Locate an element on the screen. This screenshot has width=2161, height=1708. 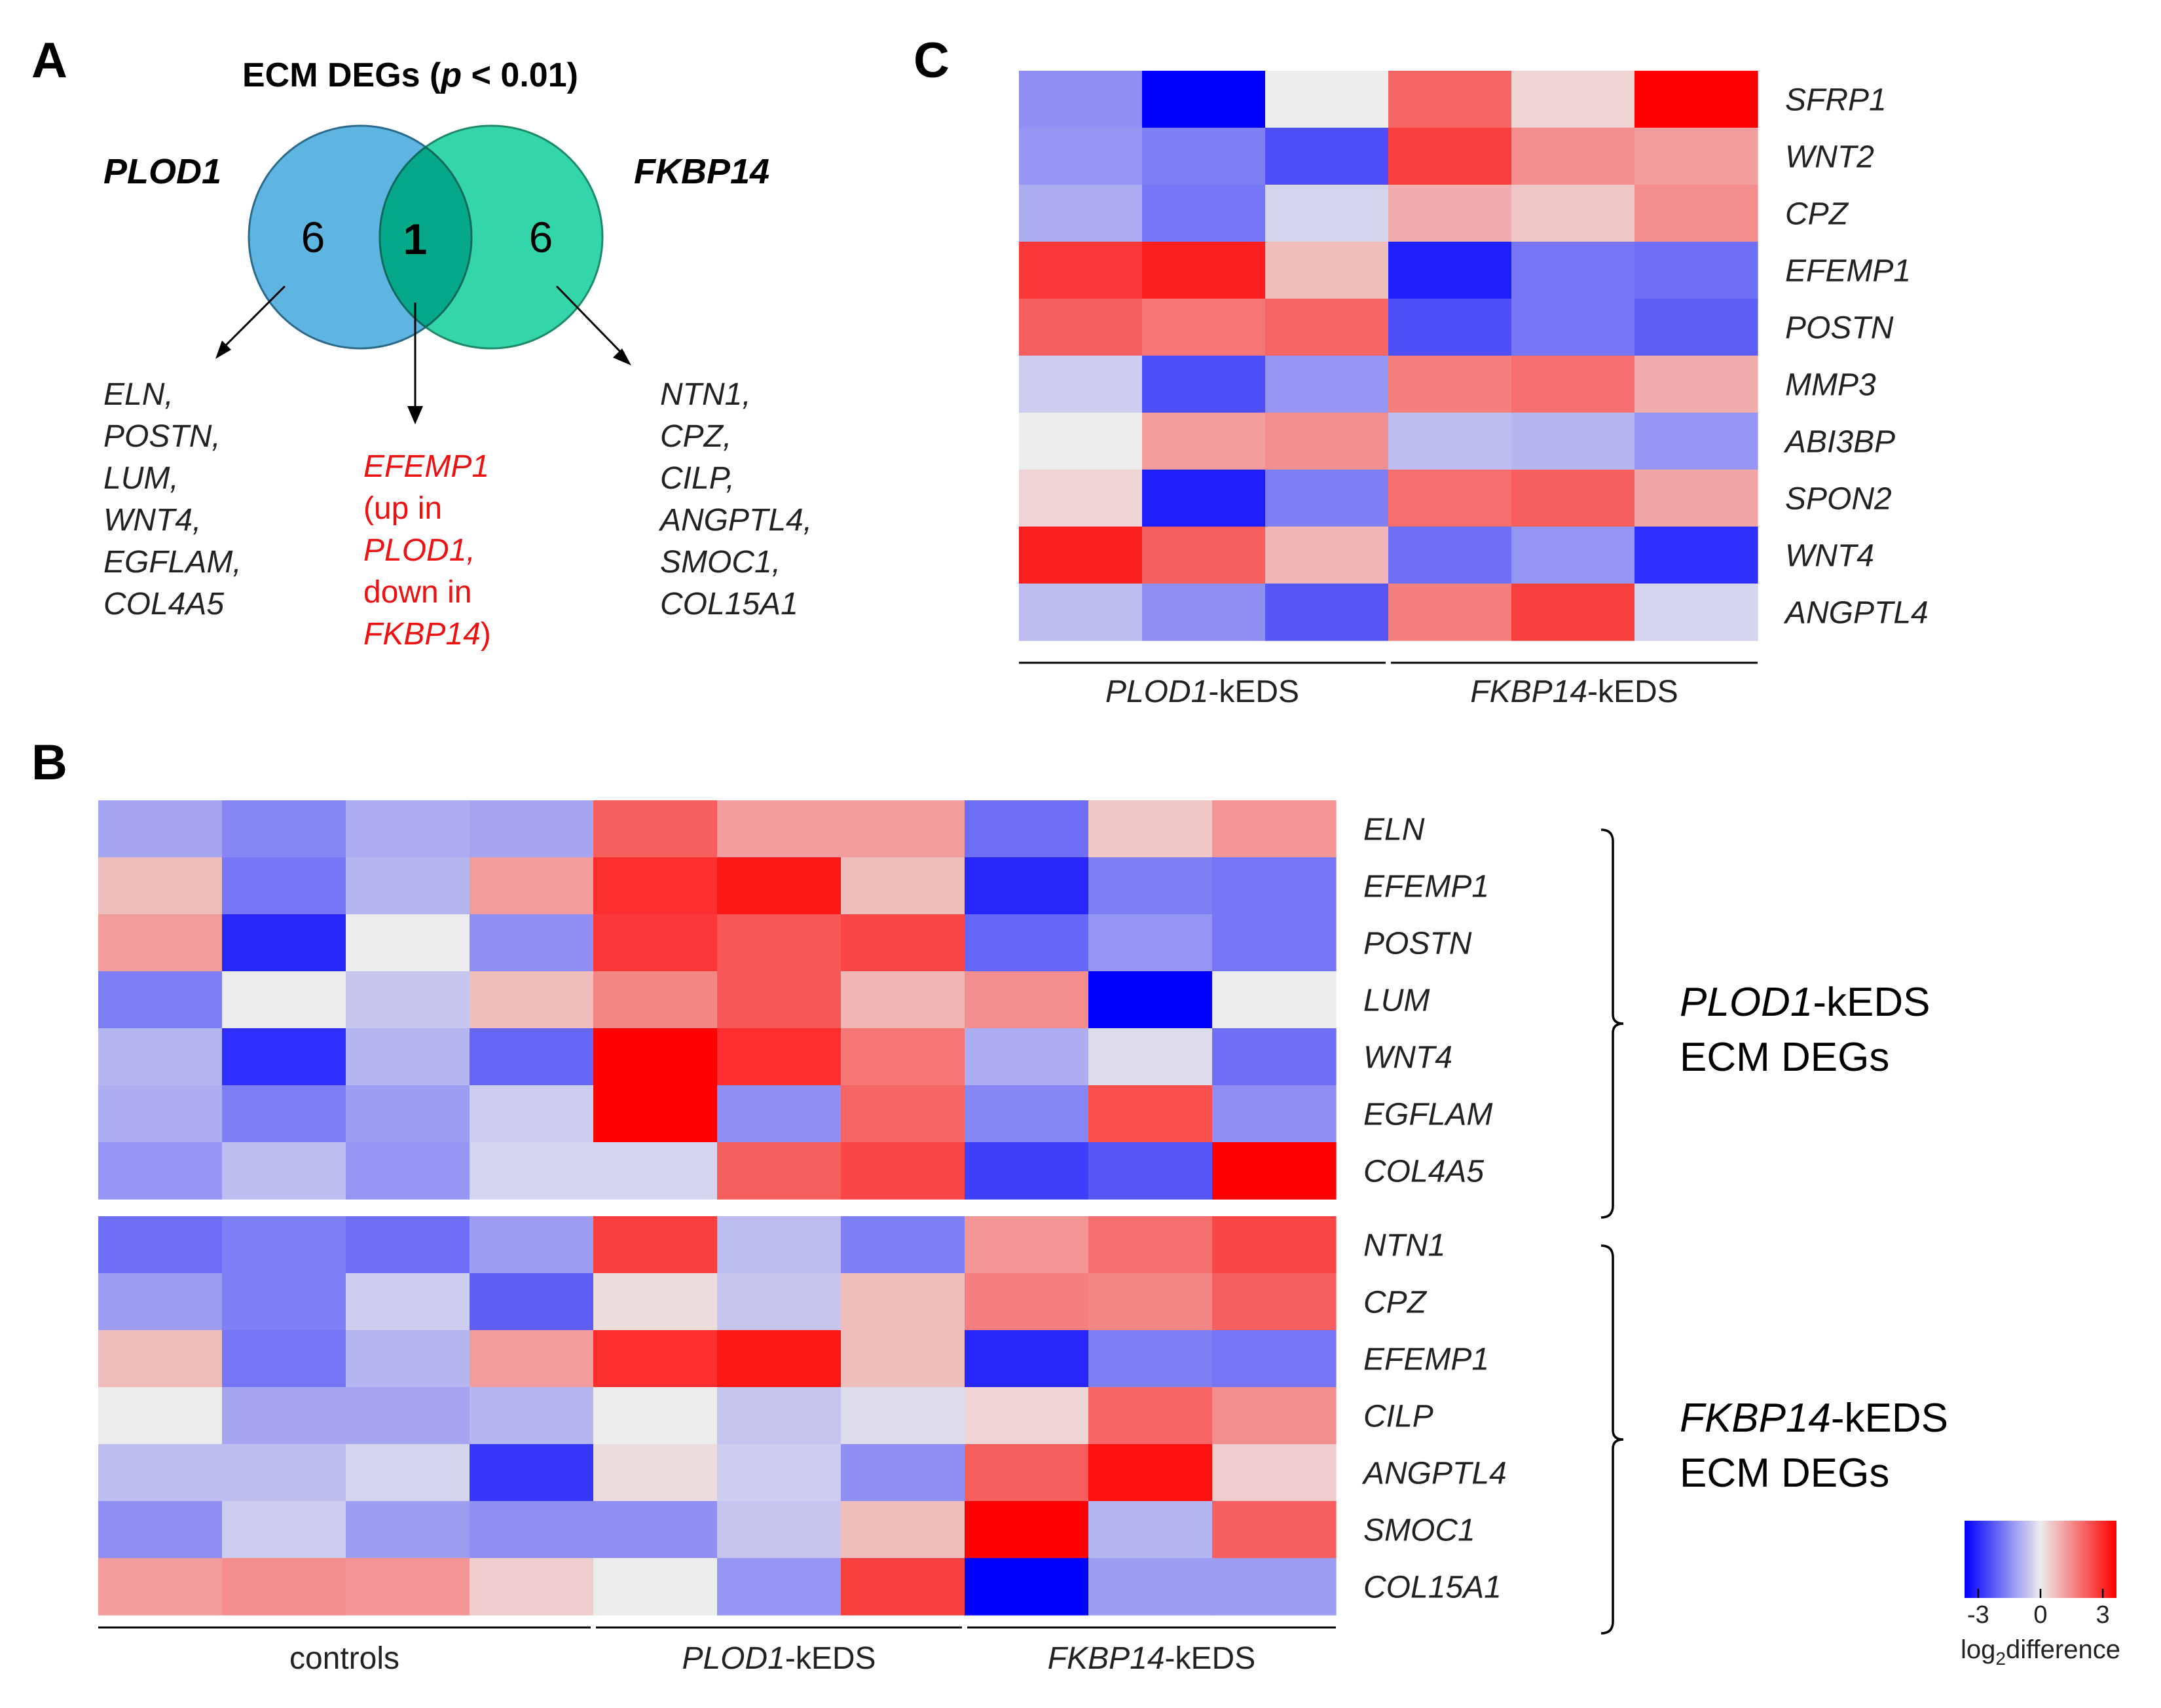
heatmap-b-block1-cell-r1-c5 is located at coordinates (779, 886).